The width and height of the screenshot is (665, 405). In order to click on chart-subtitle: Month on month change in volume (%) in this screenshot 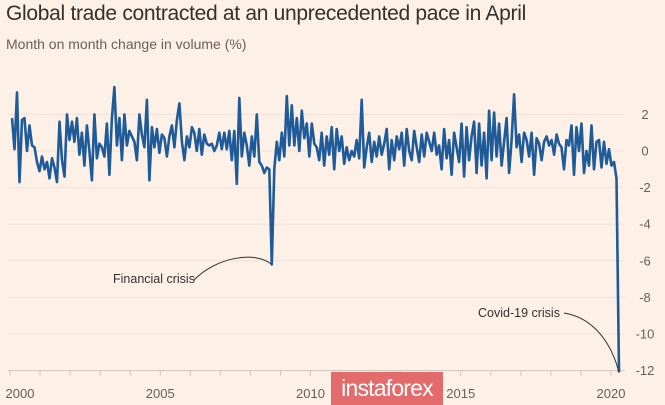, I will do `click(126, 44)`.